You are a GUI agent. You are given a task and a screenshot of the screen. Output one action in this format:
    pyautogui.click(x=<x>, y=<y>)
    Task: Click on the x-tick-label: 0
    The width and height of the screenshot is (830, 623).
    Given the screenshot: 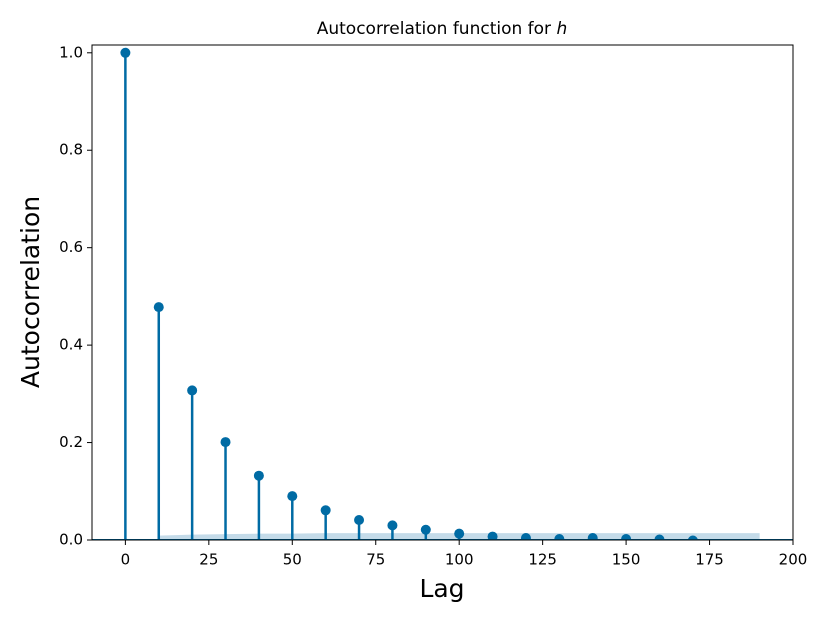 What is the action you would take?
    pyautogui.click(x=126, y=560)
    